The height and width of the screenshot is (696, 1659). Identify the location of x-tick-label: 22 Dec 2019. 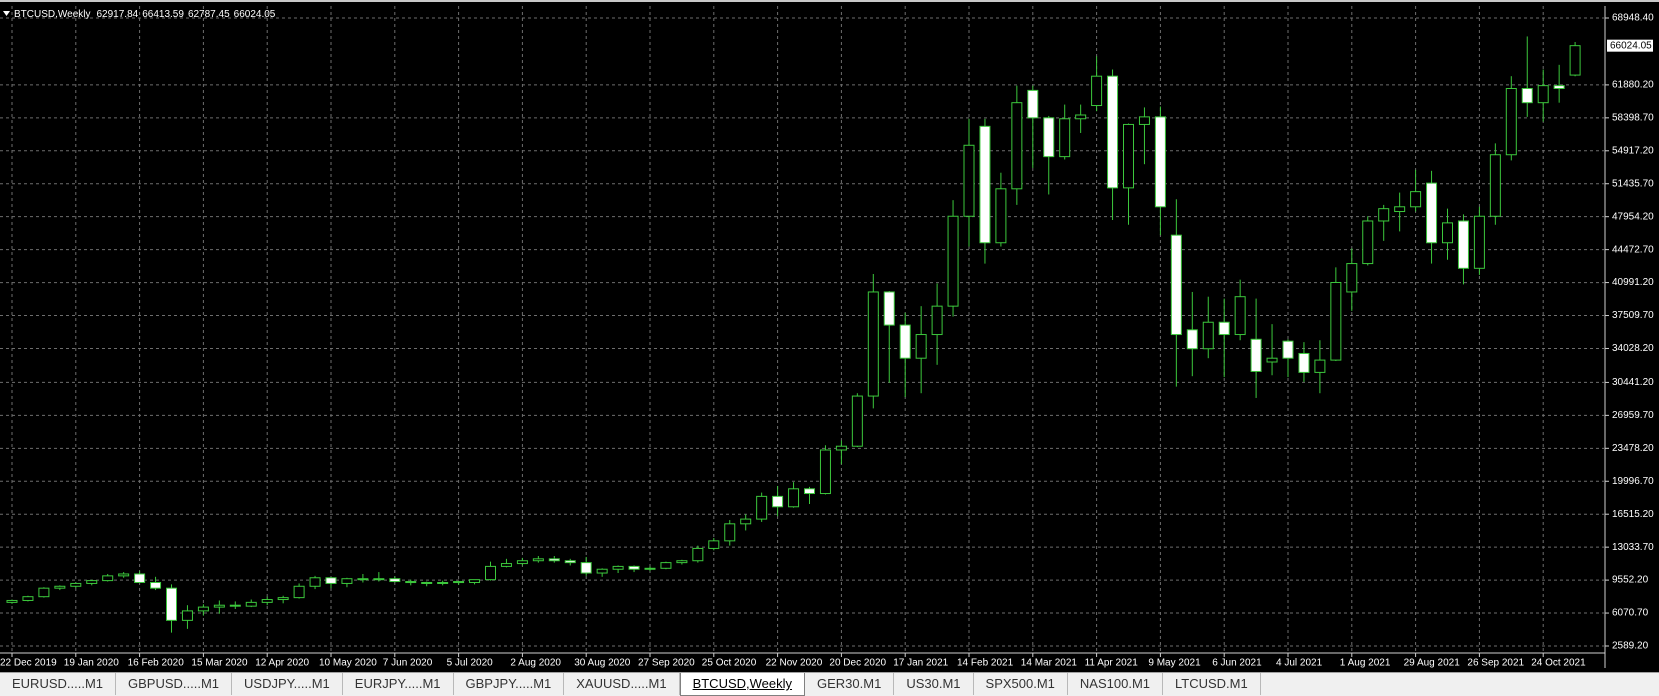
(28, 663).